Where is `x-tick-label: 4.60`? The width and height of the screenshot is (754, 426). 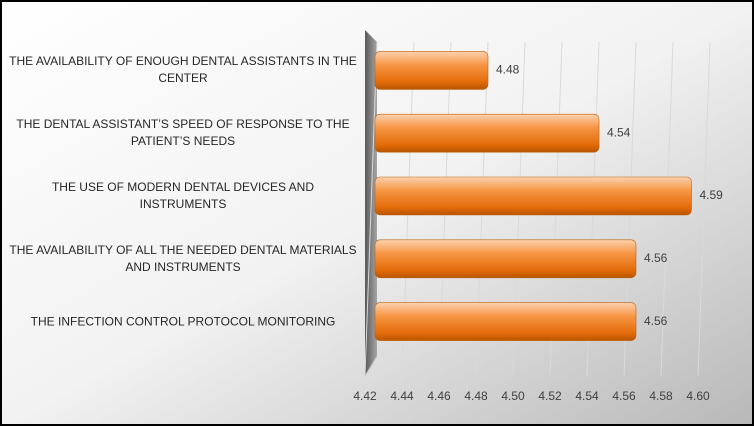 x-tick-label: 4.60 is located at coordinates (698, 396).